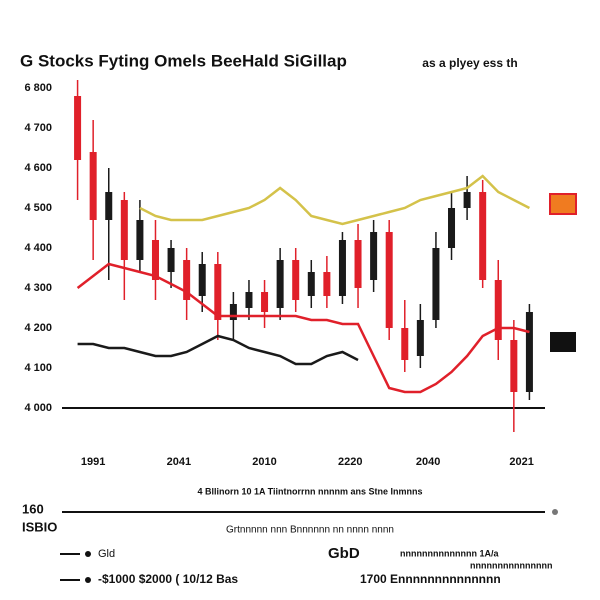 The height and width of the screenshot is (600, 600). I want to click on legend-label: Gld, so click(106, 554).